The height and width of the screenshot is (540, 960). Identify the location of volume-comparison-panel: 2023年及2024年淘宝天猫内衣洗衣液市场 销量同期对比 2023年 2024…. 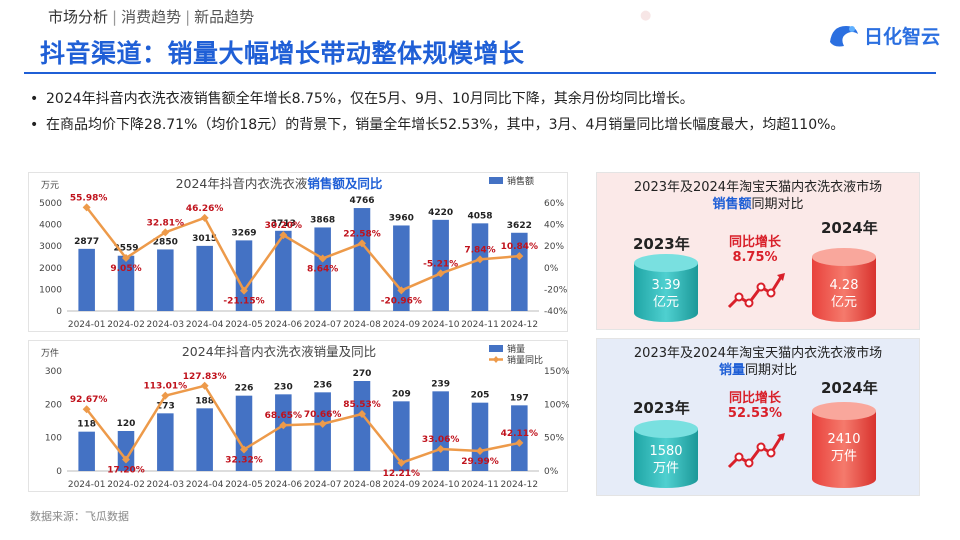
(758, 417).